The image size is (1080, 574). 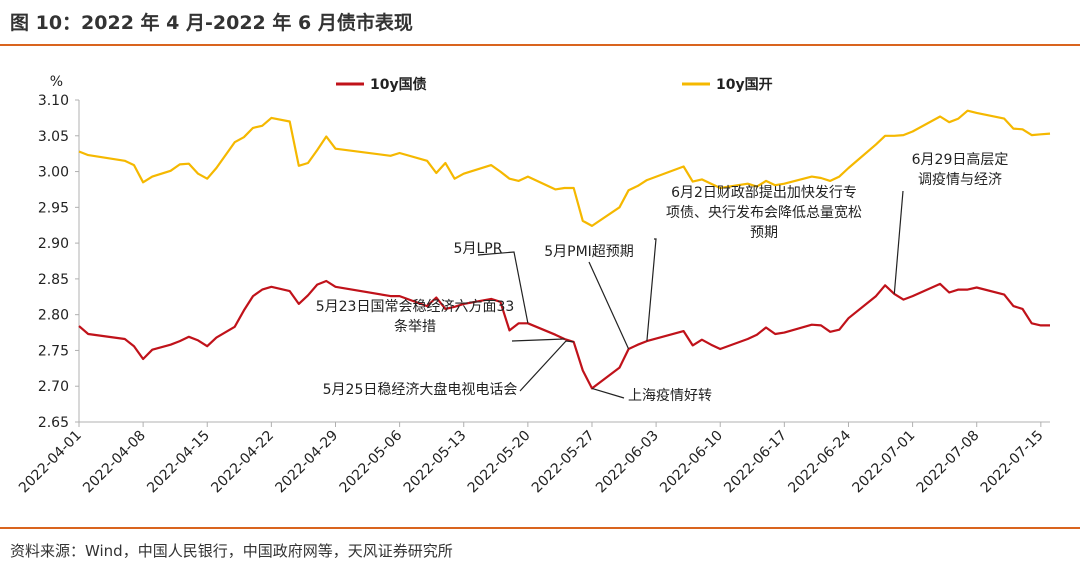 What do you see at coordinates (589, 252) in the screenshot?
I see `annotation-label: 5月PMI超预期` at bounding box center [589, 252].